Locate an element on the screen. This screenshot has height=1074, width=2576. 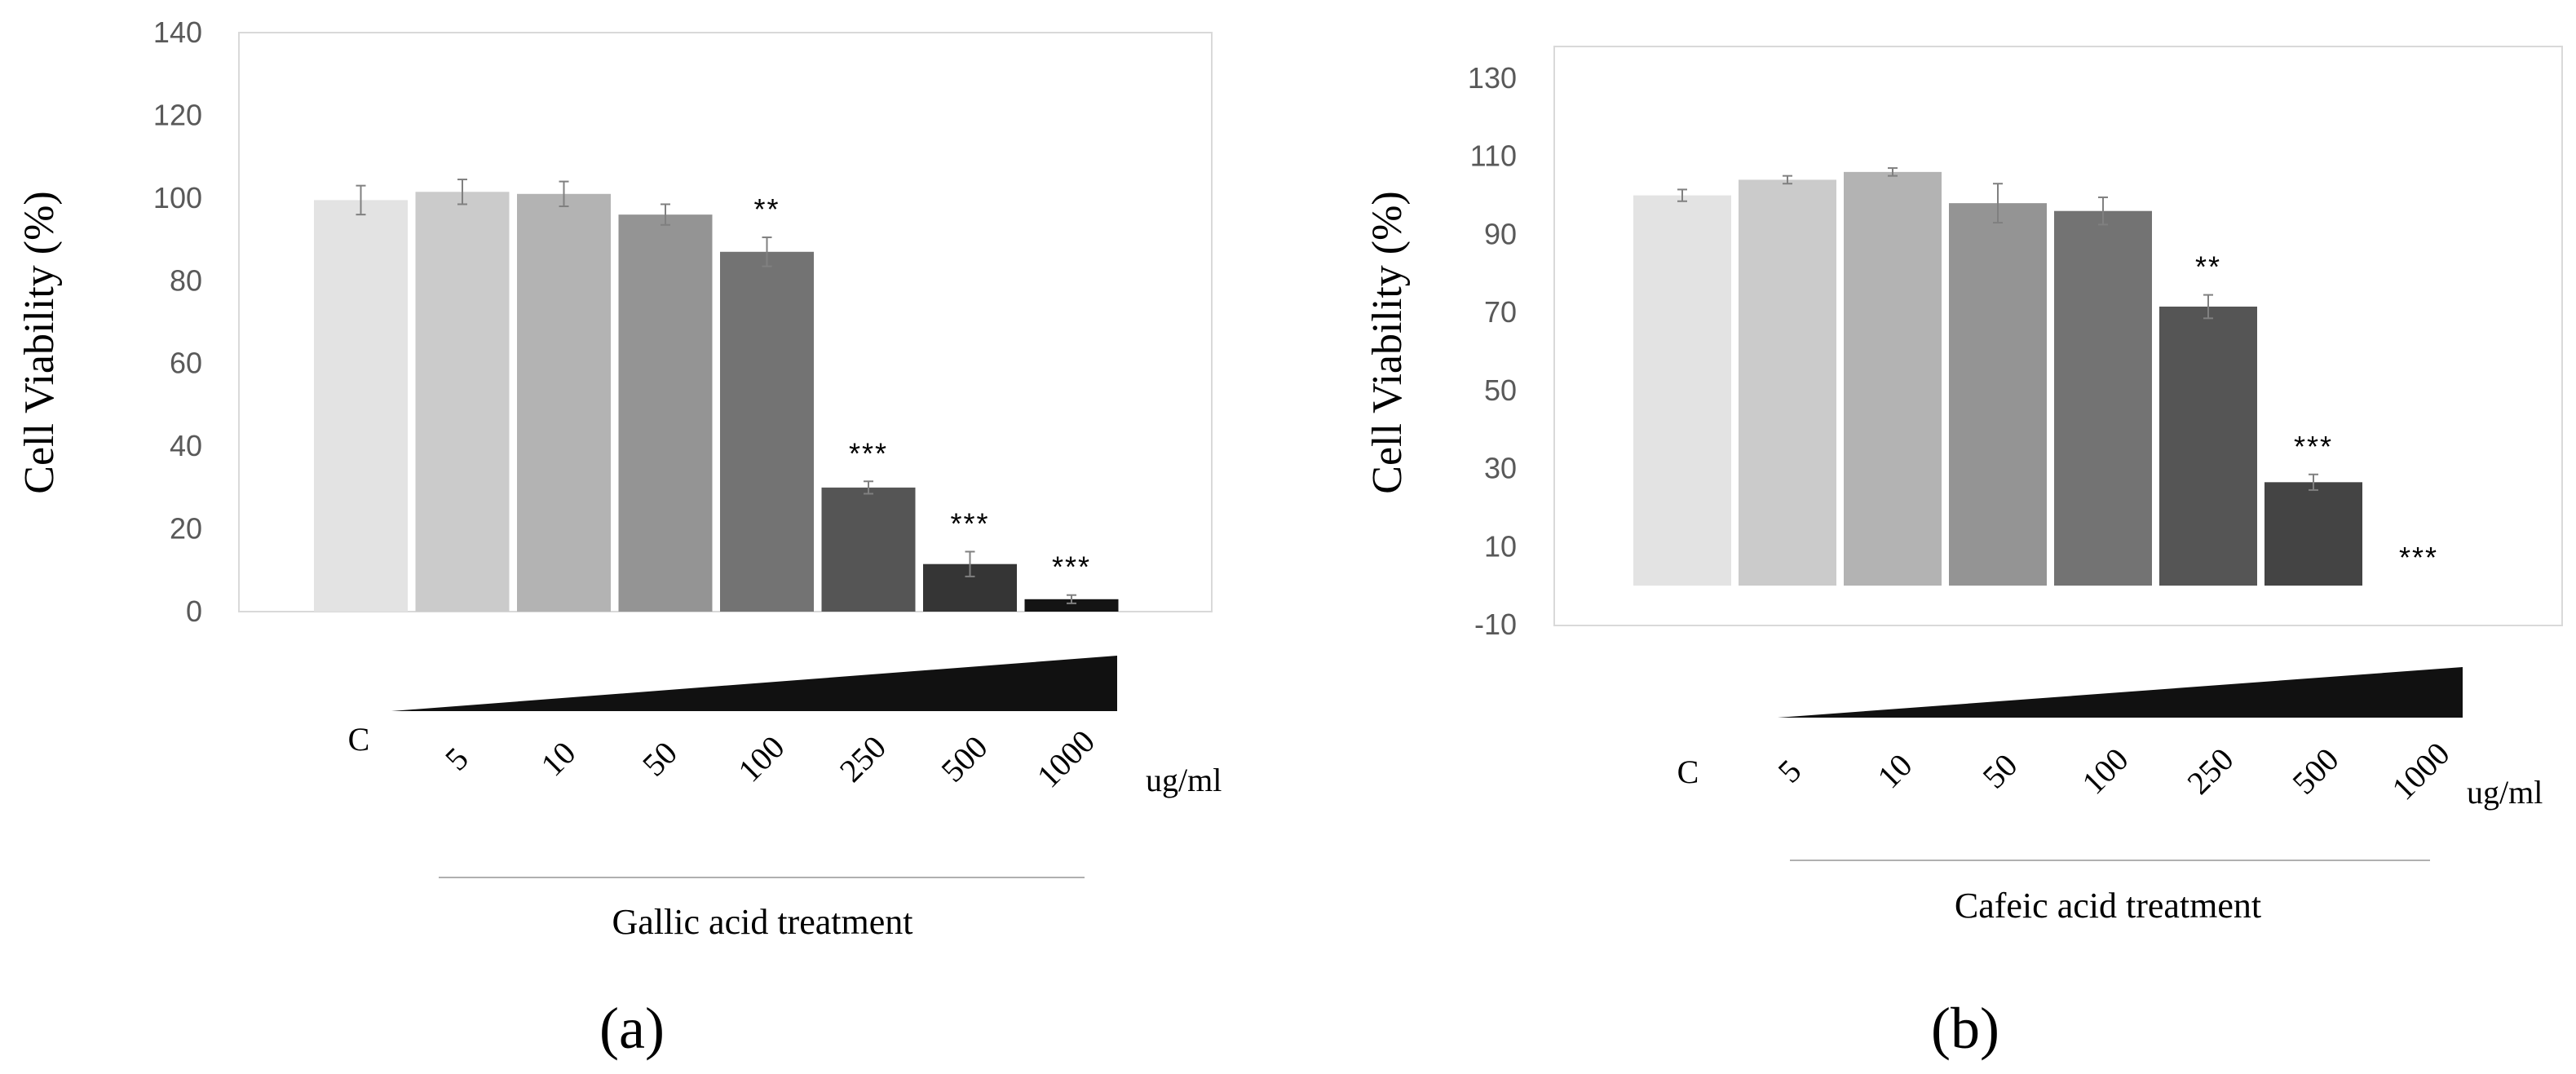
y-tick-label: 40 is located at coordinates (186, 445).